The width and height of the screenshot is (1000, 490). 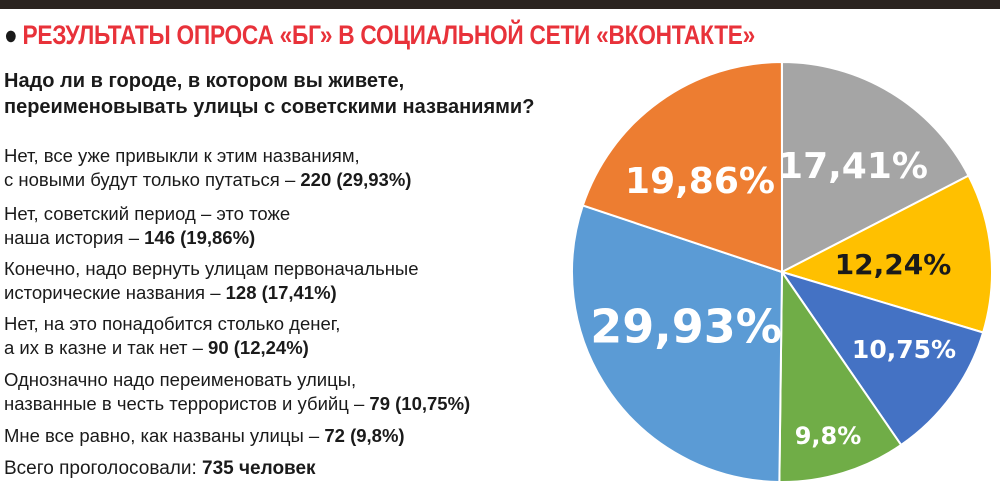 What do you see at coordinates (500, 4) in the screenshot?
I see `top-bar` at bounding box center [500, 4].